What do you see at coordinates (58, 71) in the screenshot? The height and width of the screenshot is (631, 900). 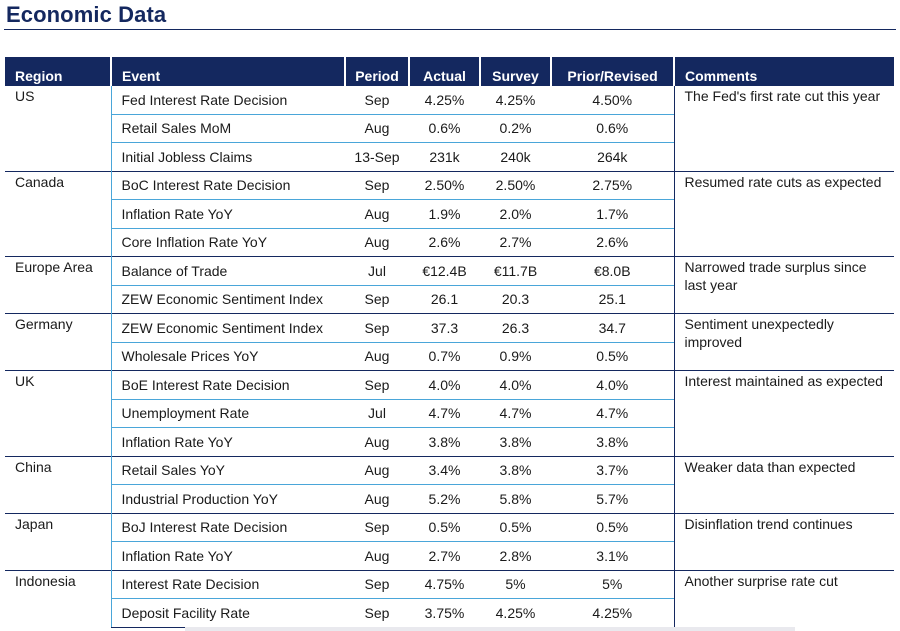 I see `column-header-region: Region` at bounding box center [58, 71].